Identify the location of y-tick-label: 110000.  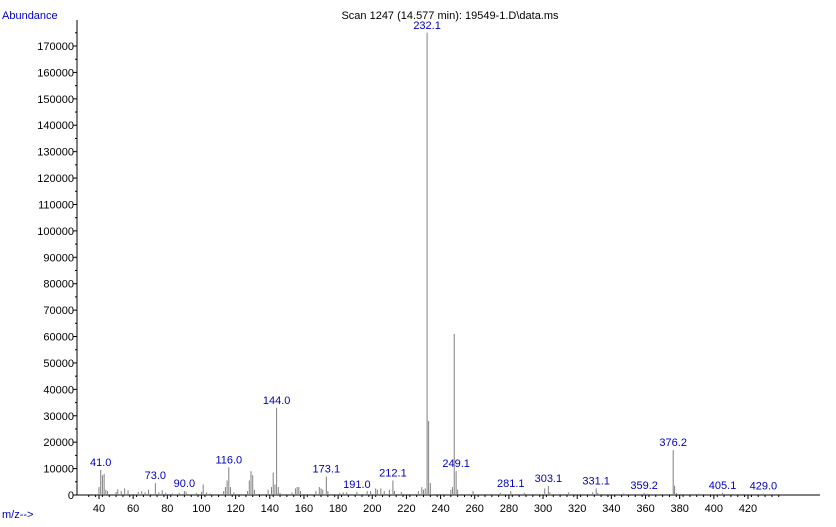
(56, 205).